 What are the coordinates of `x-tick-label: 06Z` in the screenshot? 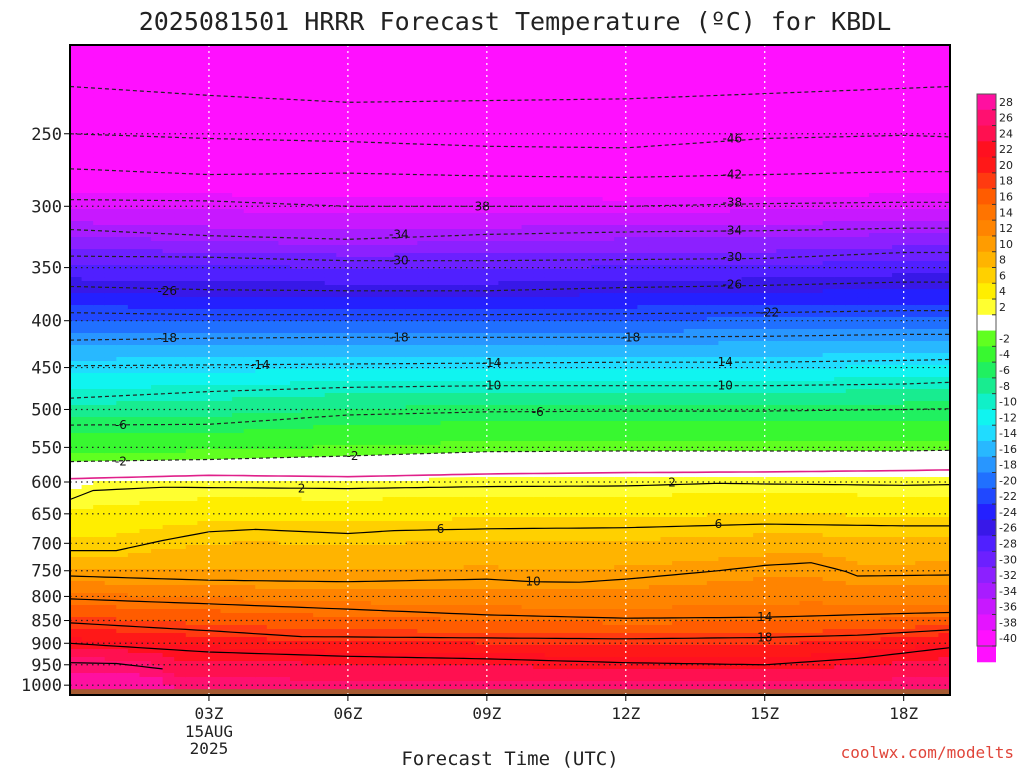 It's located at (347, 713).